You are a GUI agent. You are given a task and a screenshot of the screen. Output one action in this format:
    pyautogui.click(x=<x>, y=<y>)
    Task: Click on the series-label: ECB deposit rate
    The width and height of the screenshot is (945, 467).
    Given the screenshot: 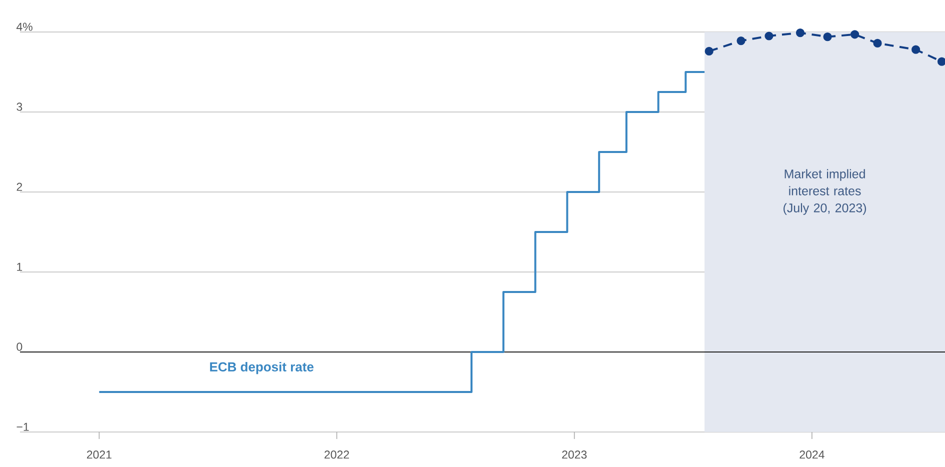 What is the action you would take?
    pyautogui.click(x=262, y=368)
    